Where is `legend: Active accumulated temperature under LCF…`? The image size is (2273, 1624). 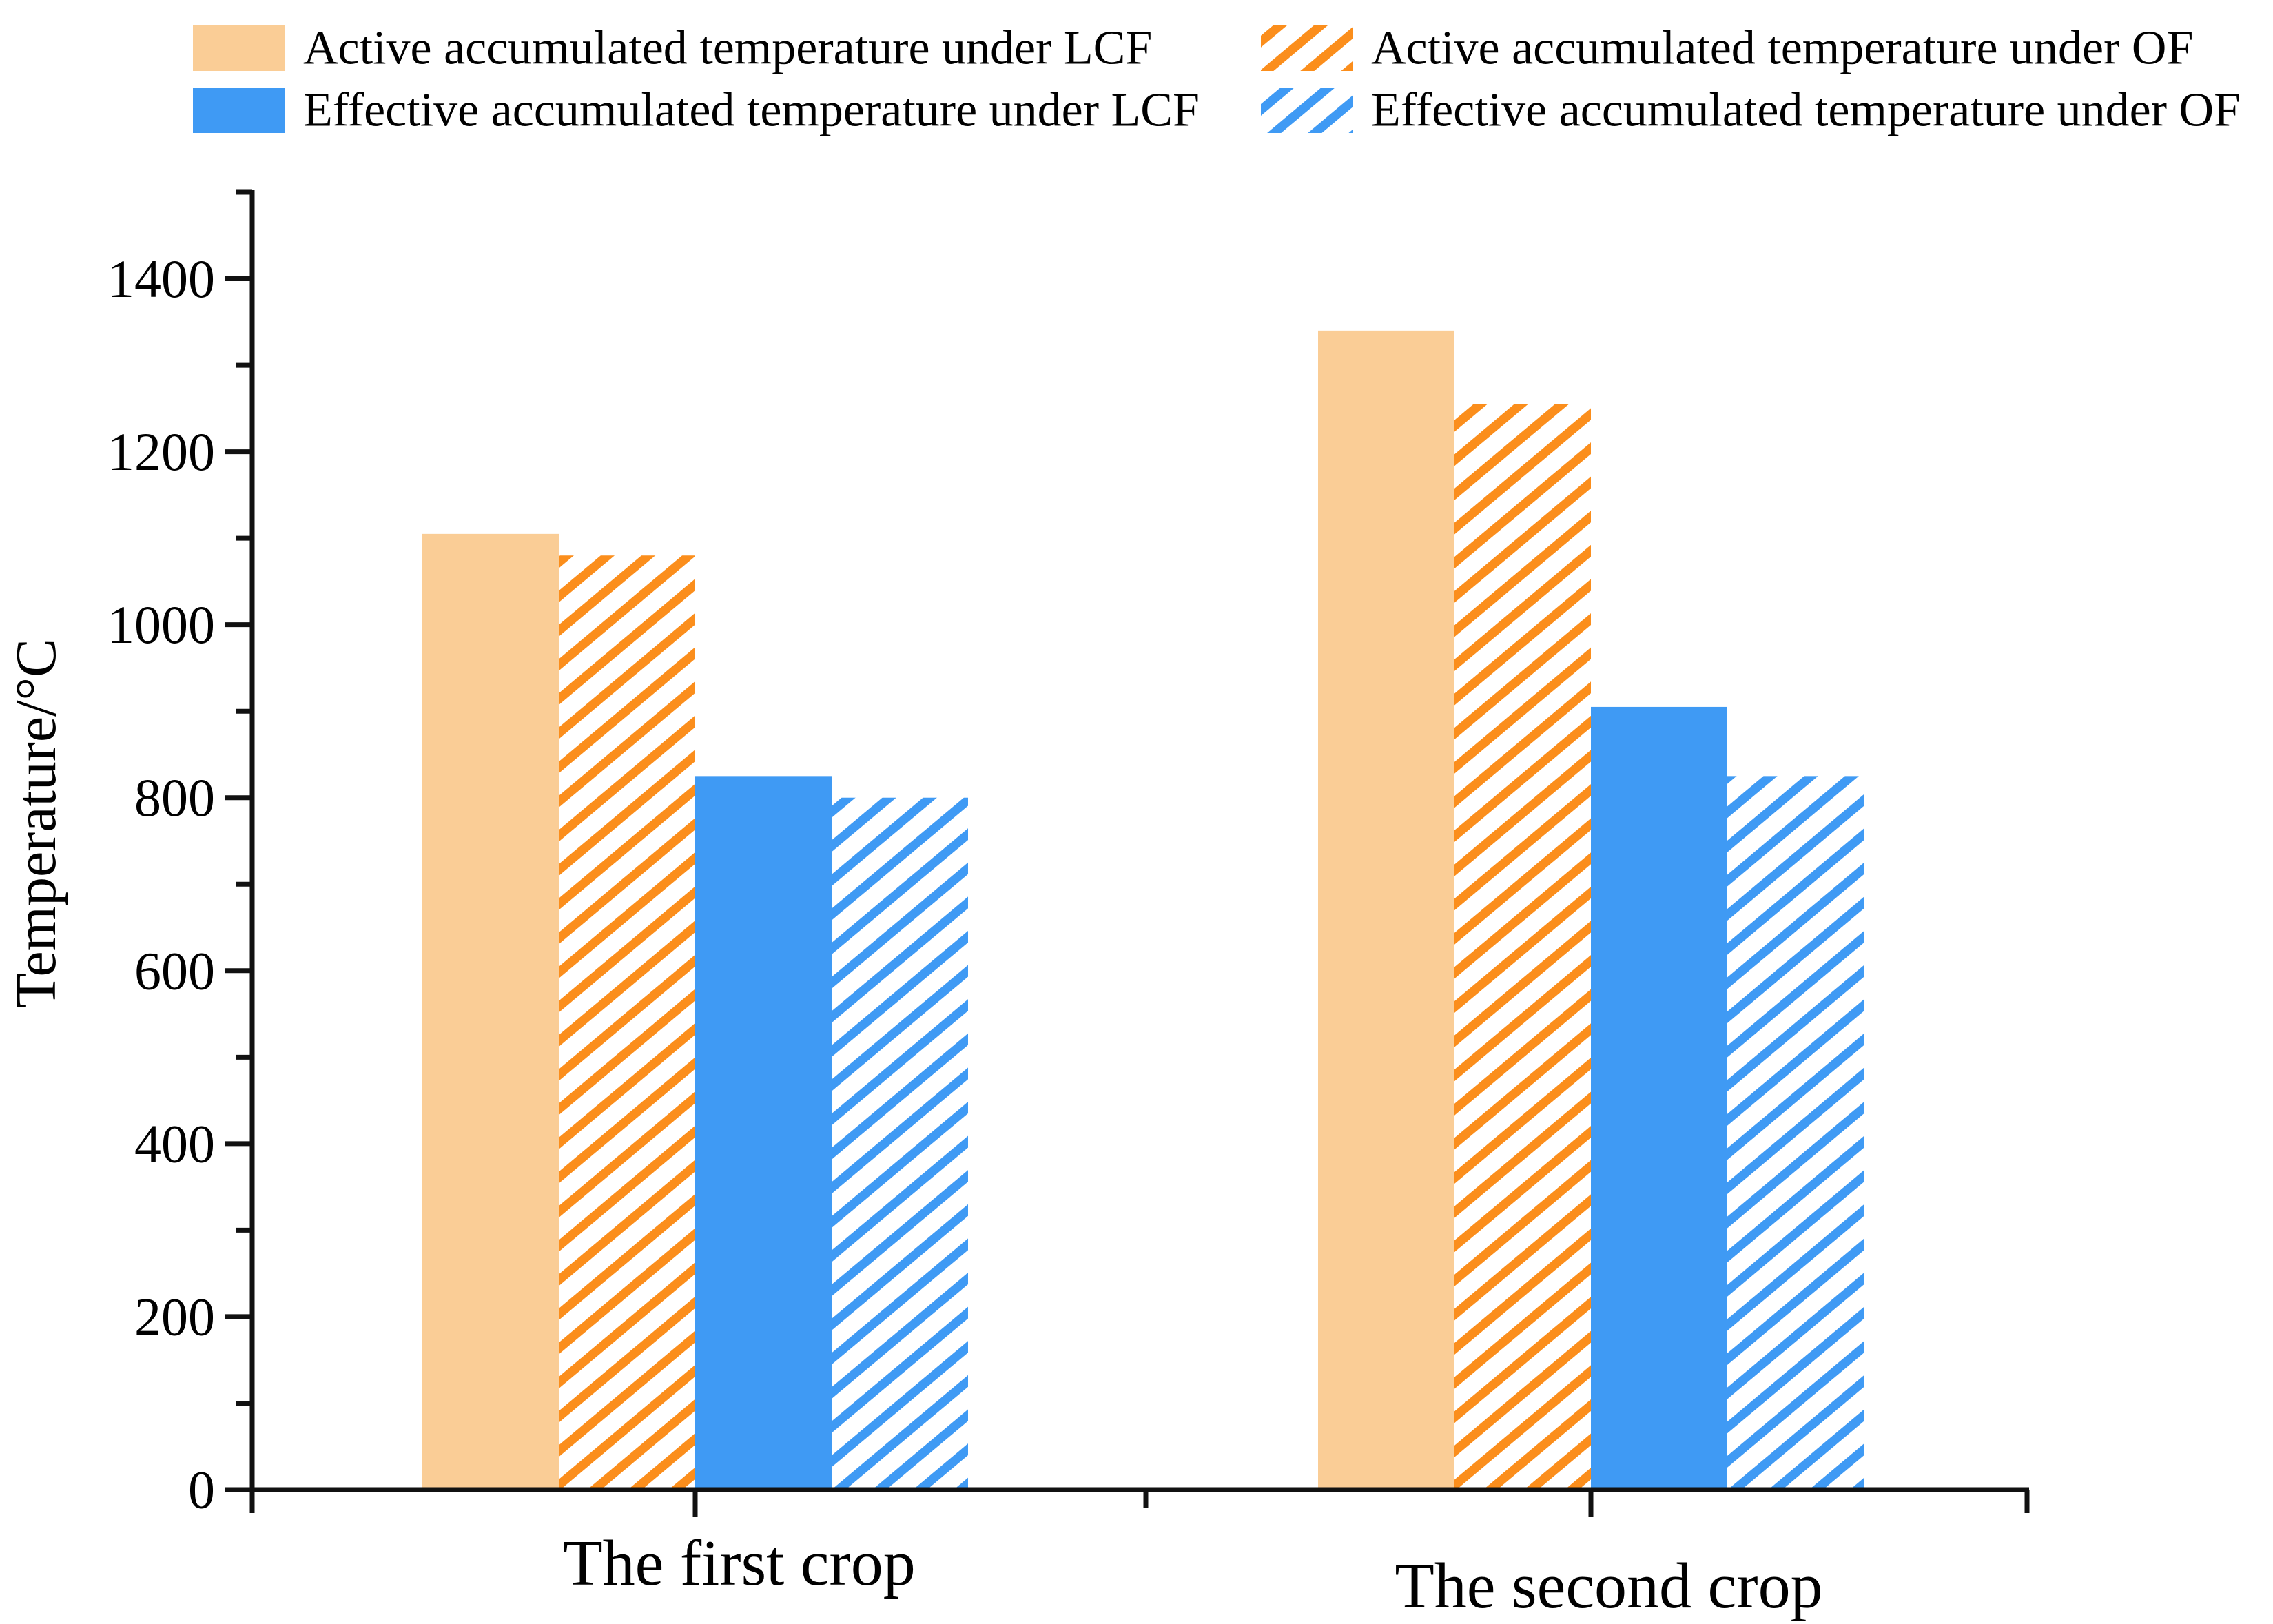
legend: Active accumulated temperature under LCF… is located at coordinates (1217, 79).